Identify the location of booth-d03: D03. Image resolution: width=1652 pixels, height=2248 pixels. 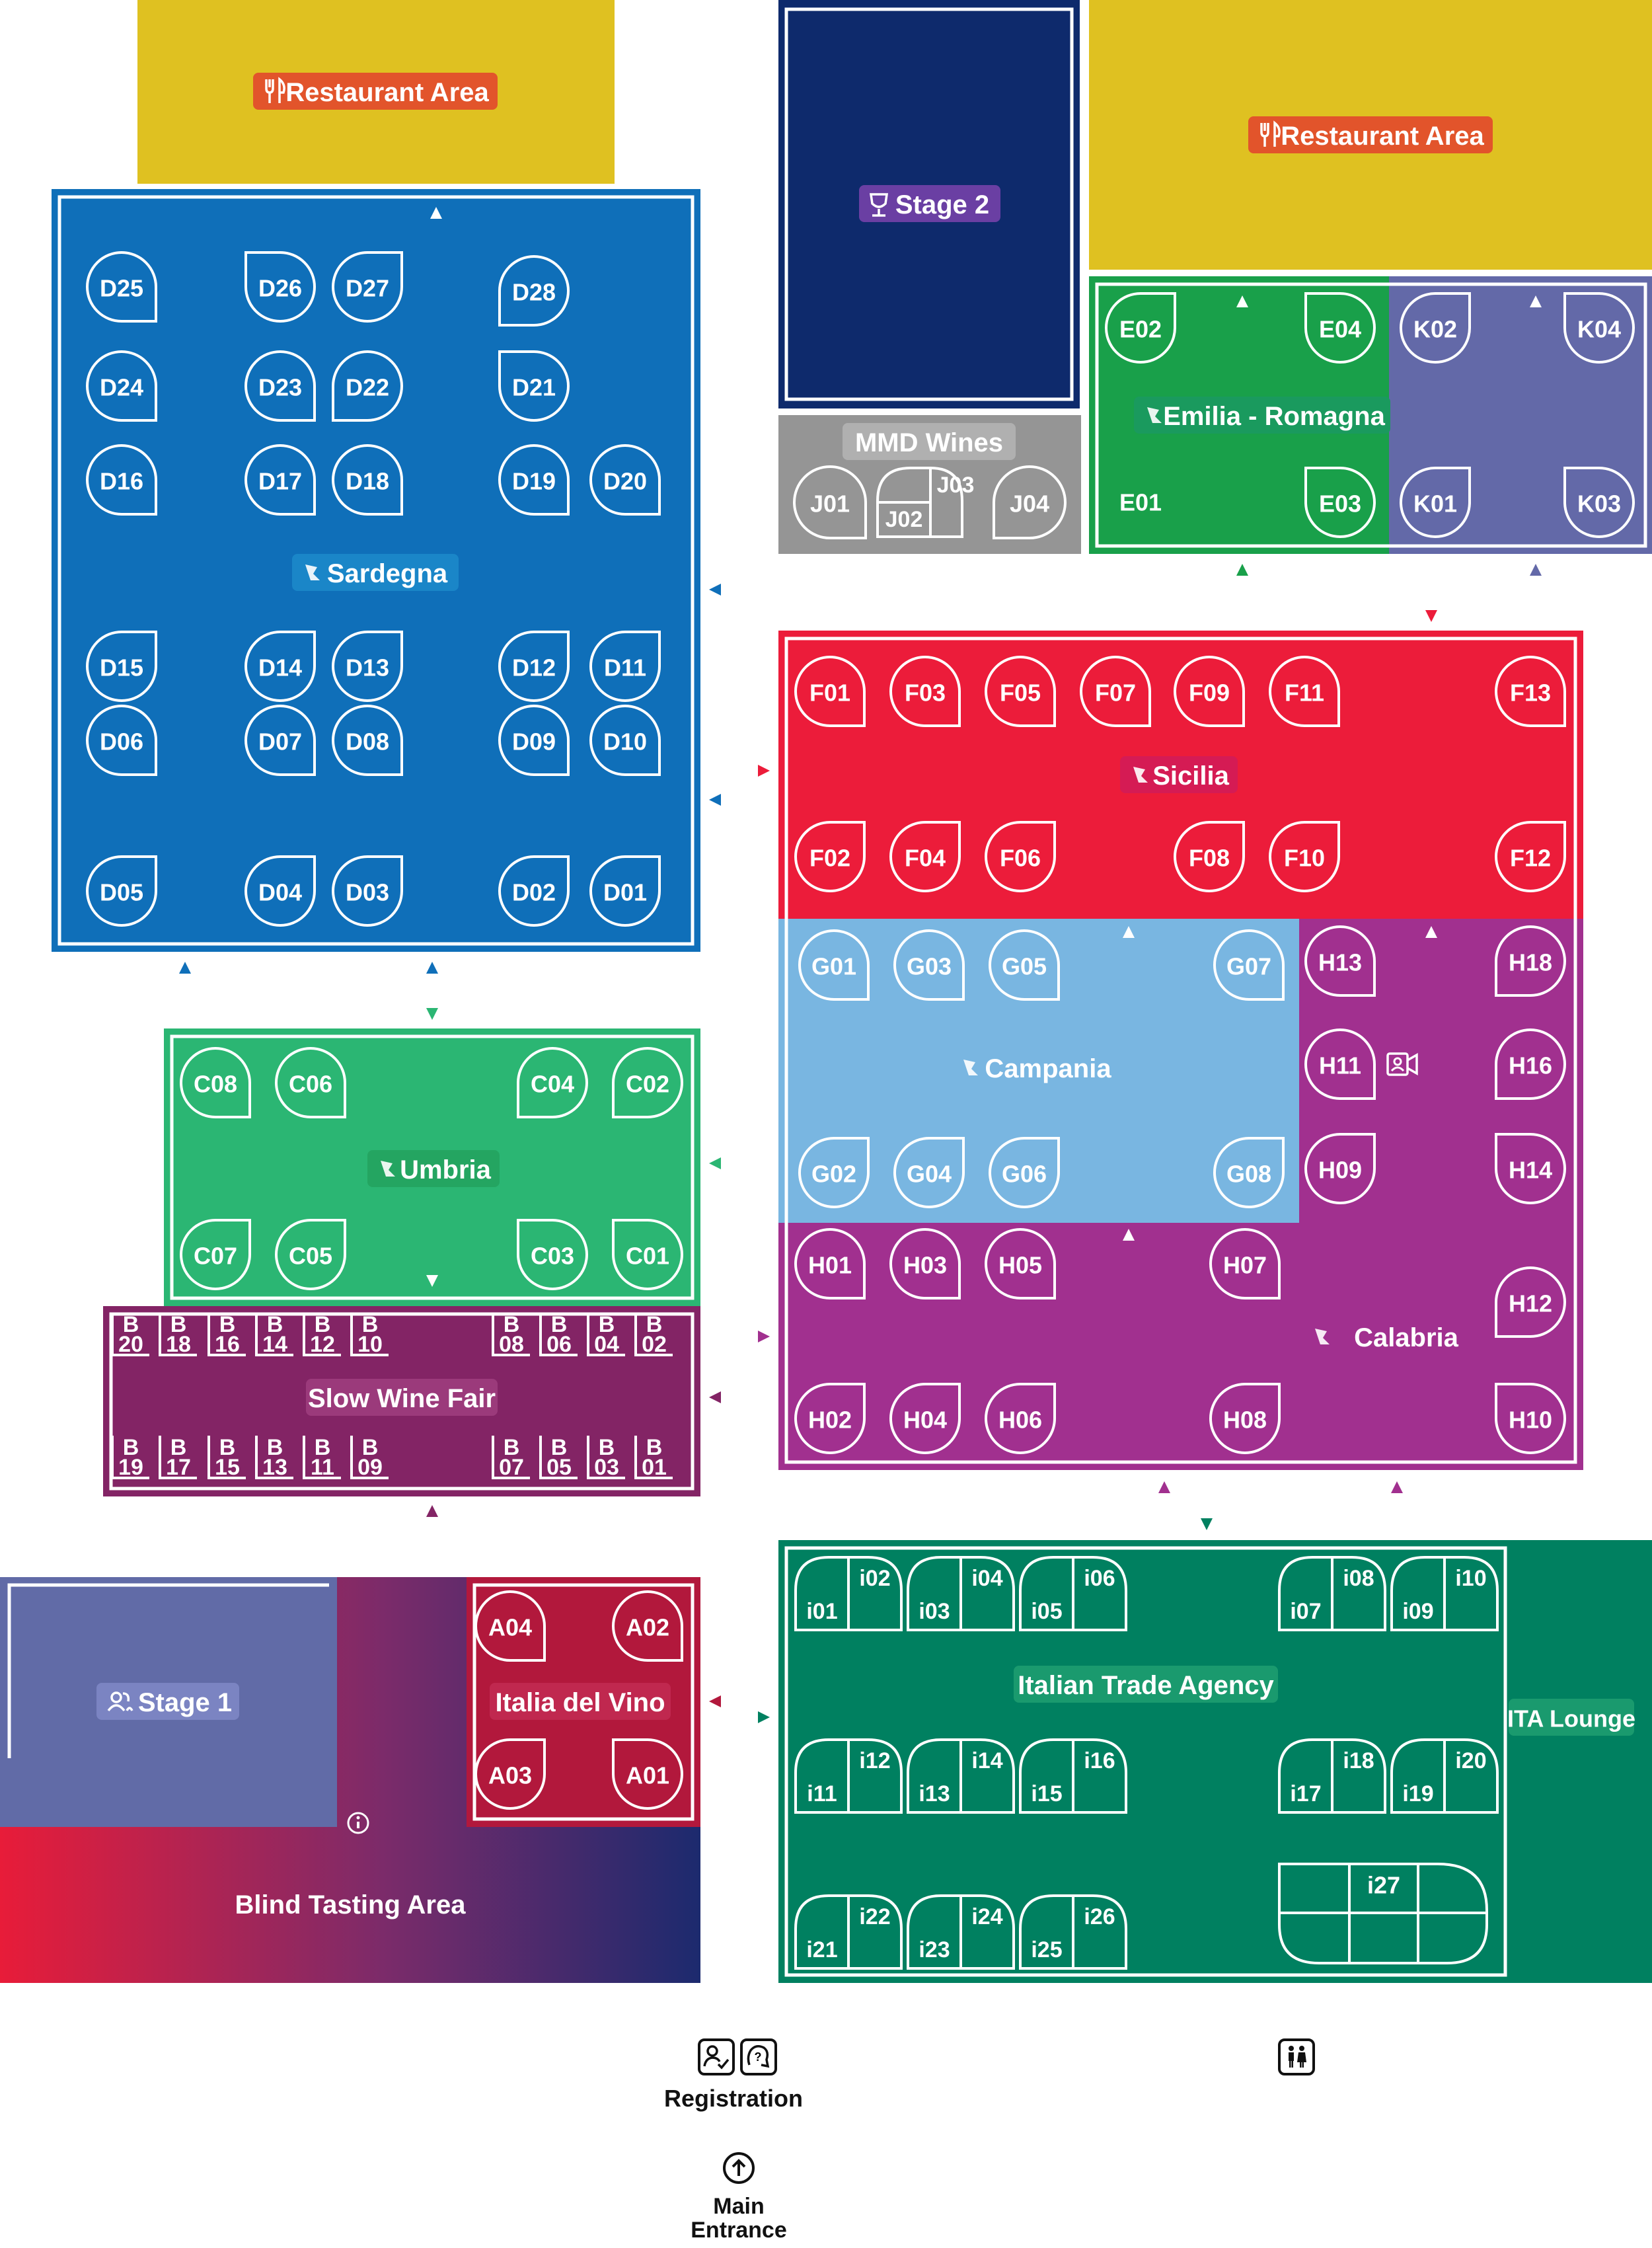
(367, 891).